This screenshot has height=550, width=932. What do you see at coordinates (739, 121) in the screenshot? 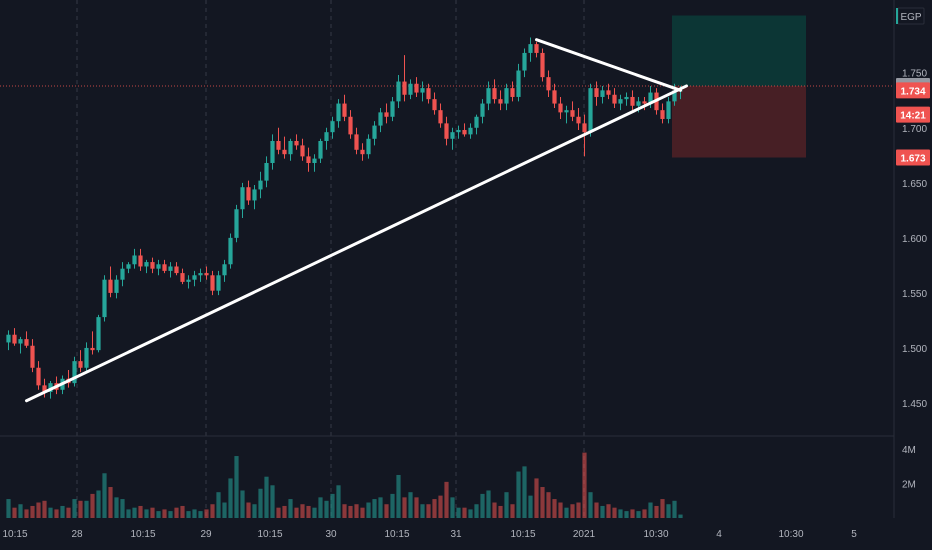
I see `loss-zone` at bounding box center [739, 121].